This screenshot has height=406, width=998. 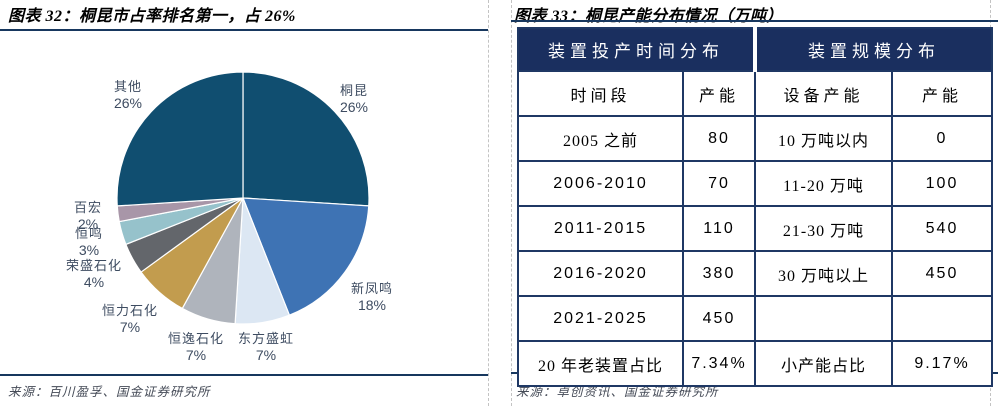 What do you see at coordinates (93, 265) in the screenshot?
I see `pie-label-name: 荣盛石化` at bounding box center [93, 265].